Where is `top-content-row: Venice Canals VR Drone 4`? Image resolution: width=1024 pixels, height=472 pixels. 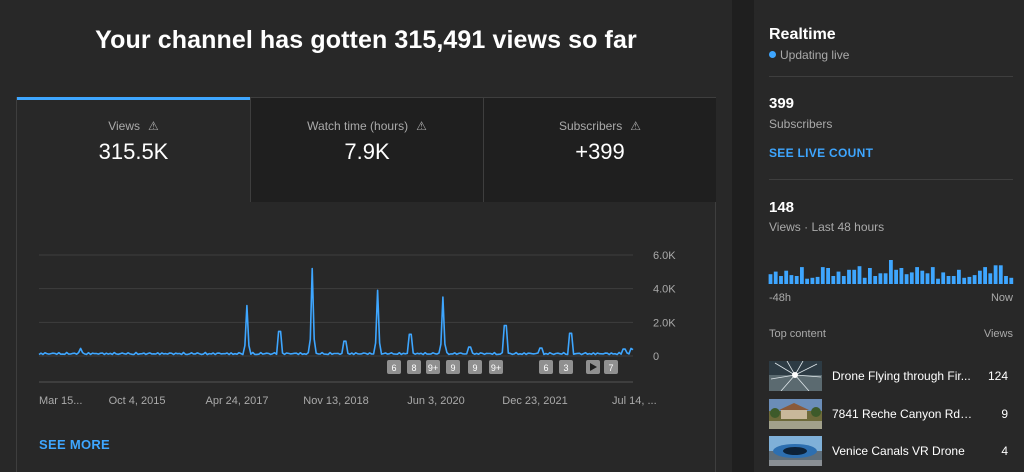
top-content-row: Venice Canals VR Drone 4 is located at coordinates (891, 451).